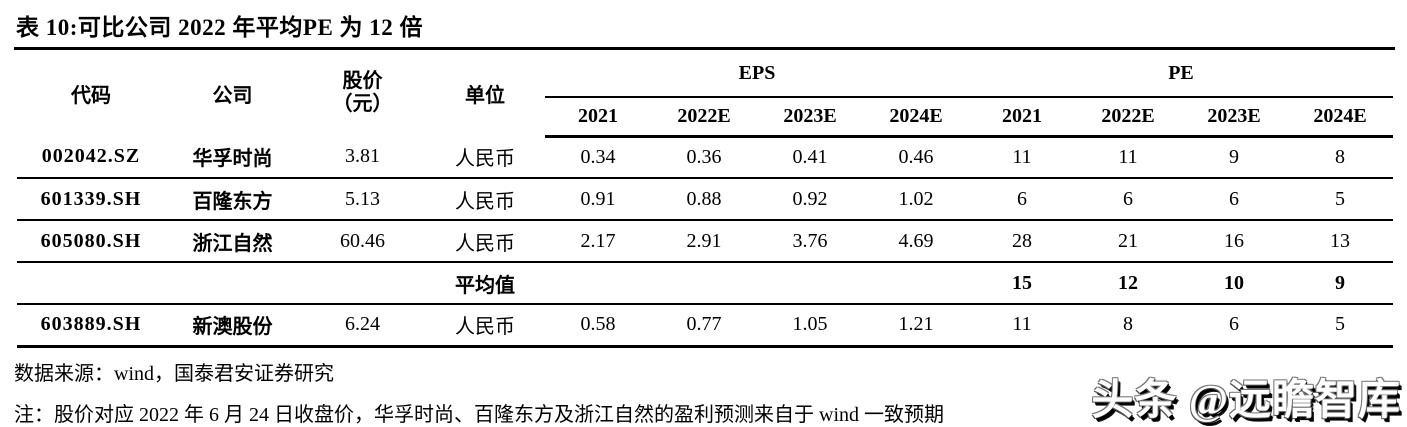 The image size is (1407, 427). What do you see at coordinates (1234, 283) in the screenshot?
I see `pe-average-cell: 10` at bounding box center [1234, 283].